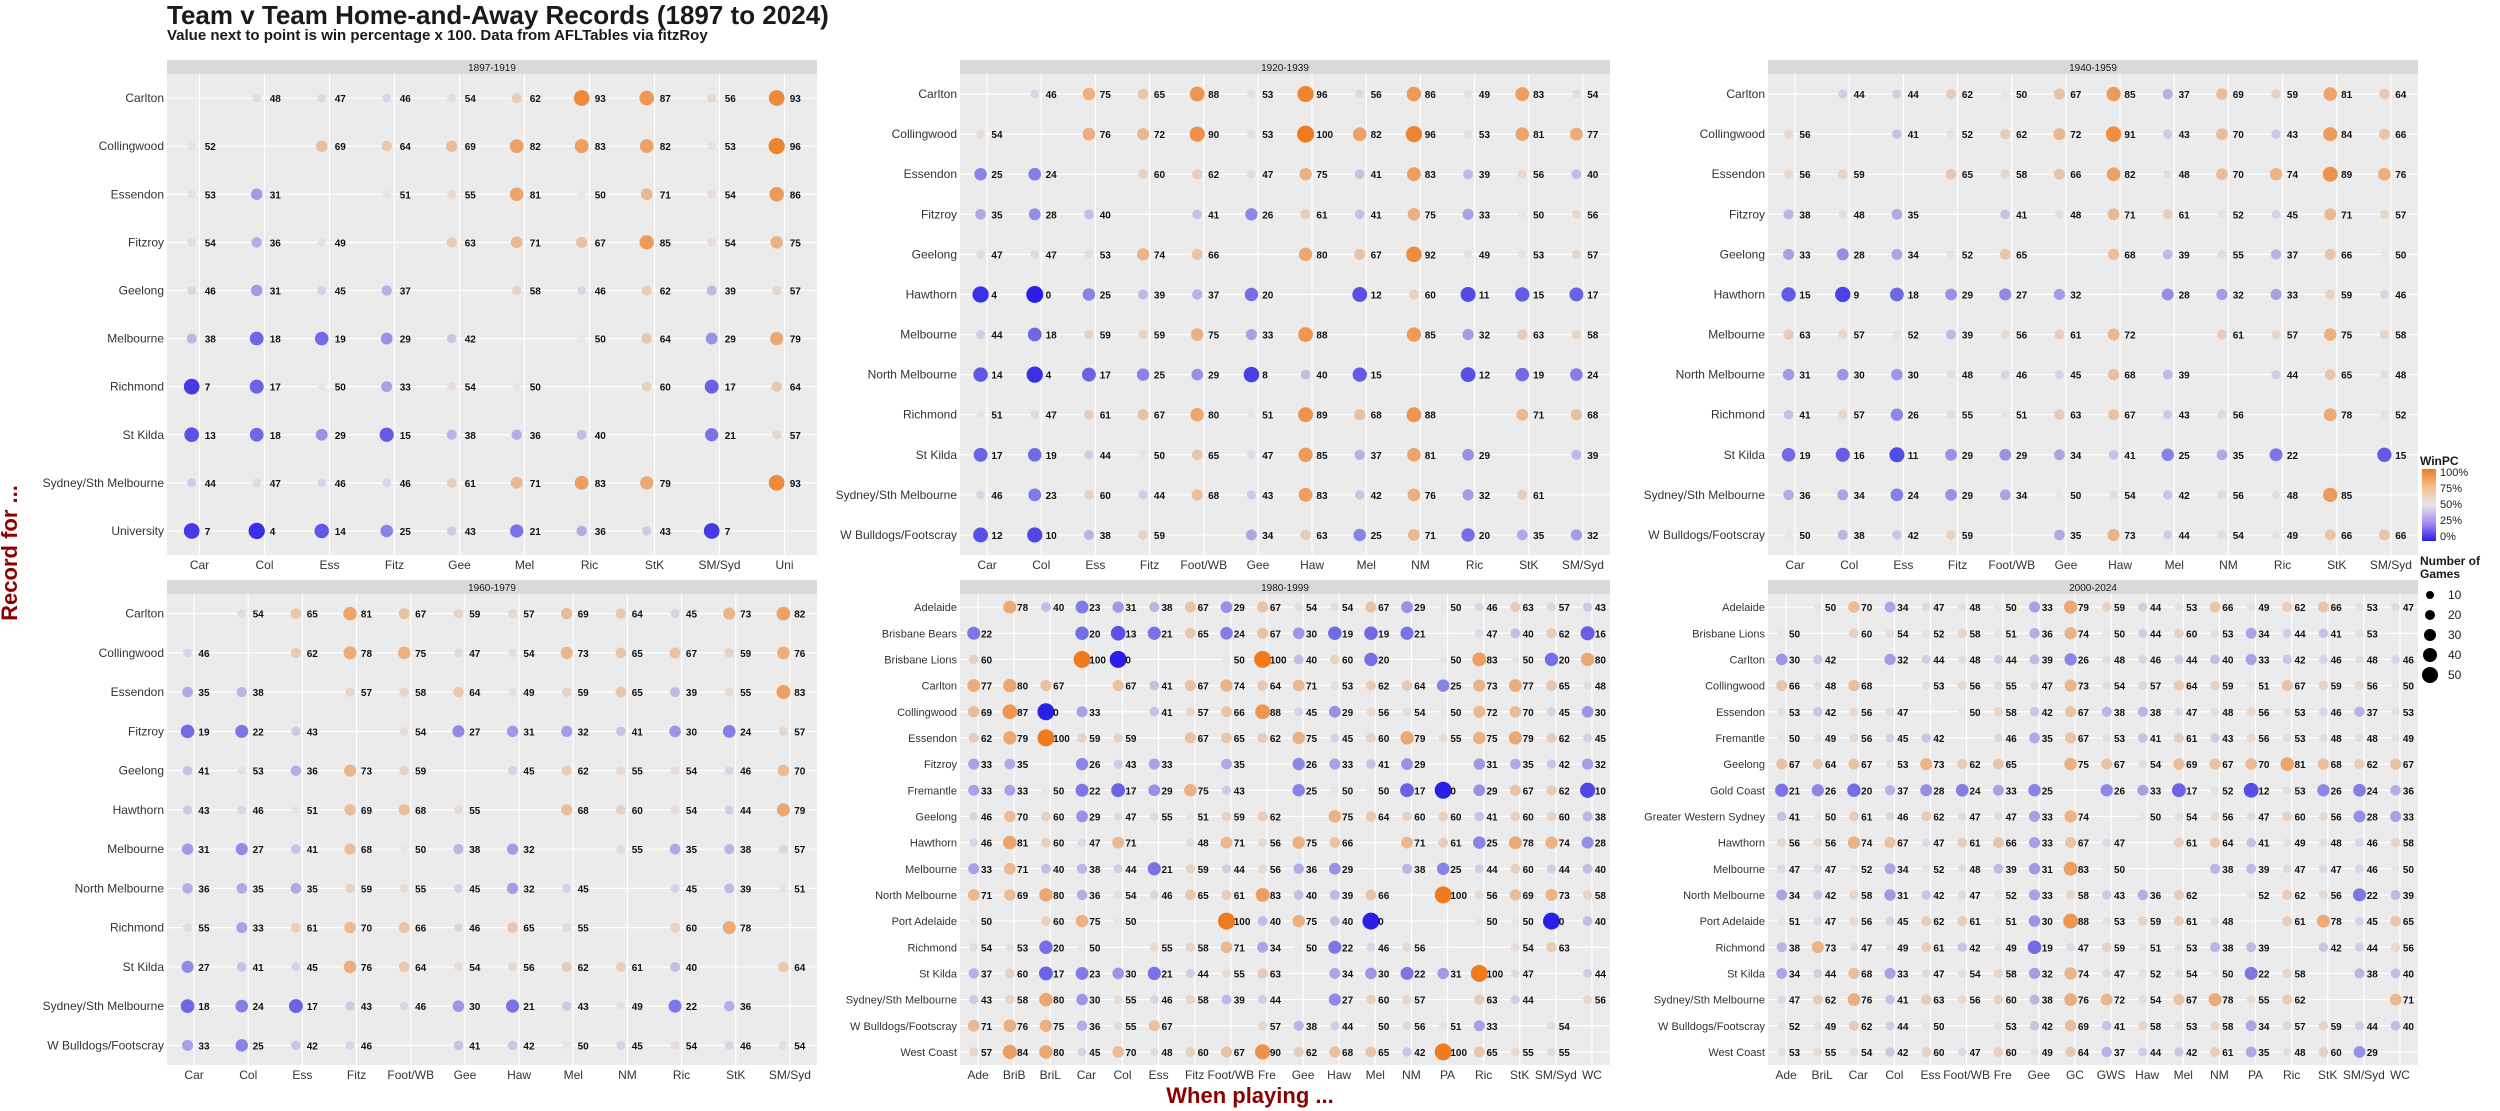  I want to click on y-tick-label: W Bulldogs/Footscray, so click(1706, 535).